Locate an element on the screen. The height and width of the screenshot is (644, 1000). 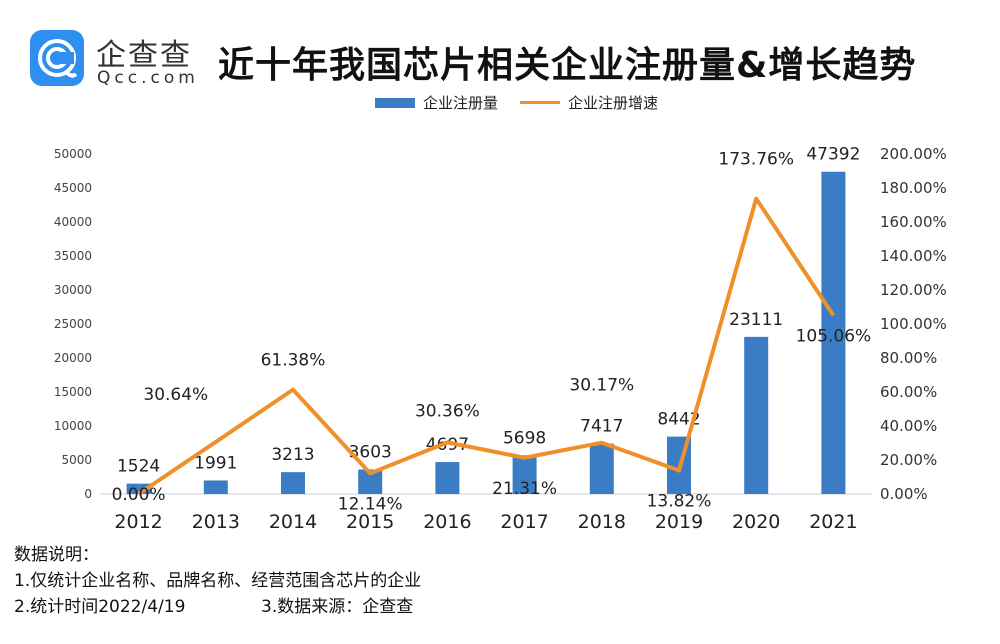
y-right-tick: 60.00% is located at coordinates (908, 392).